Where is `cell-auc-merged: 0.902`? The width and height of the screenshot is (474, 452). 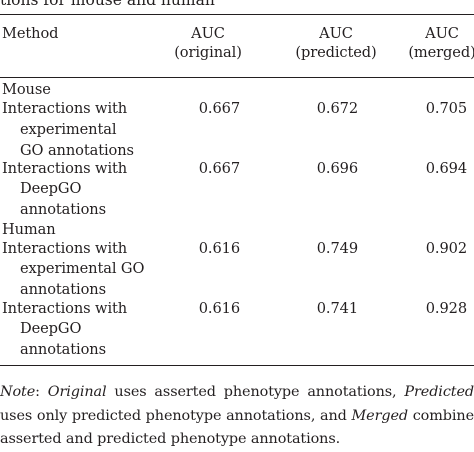 cell-auc-merged: 0.902 is located at coordinates (446, 248).